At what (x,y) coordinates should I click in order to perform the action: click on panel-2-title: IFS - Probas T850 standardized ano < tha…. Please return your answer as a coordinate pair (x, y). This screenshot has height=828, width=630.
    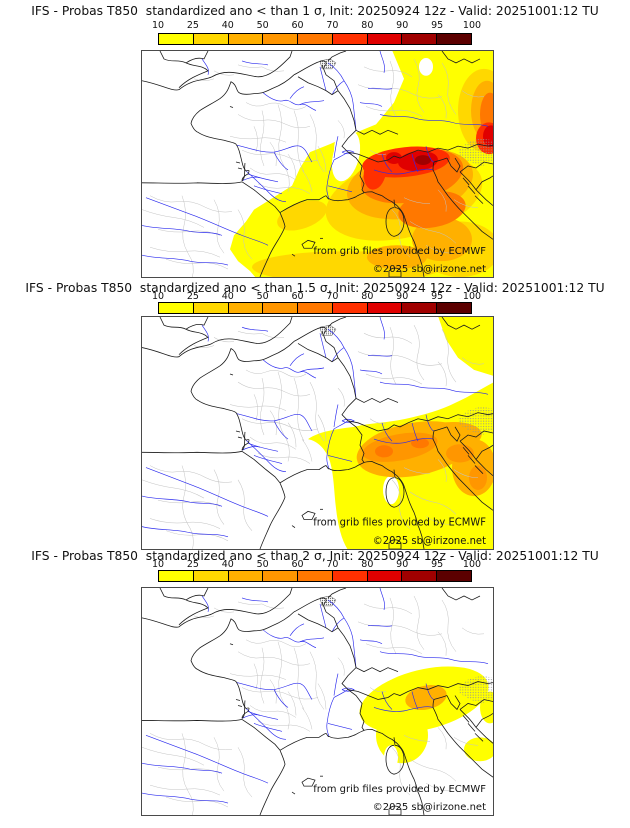
    Looking at the image, I should click on (315, 288).